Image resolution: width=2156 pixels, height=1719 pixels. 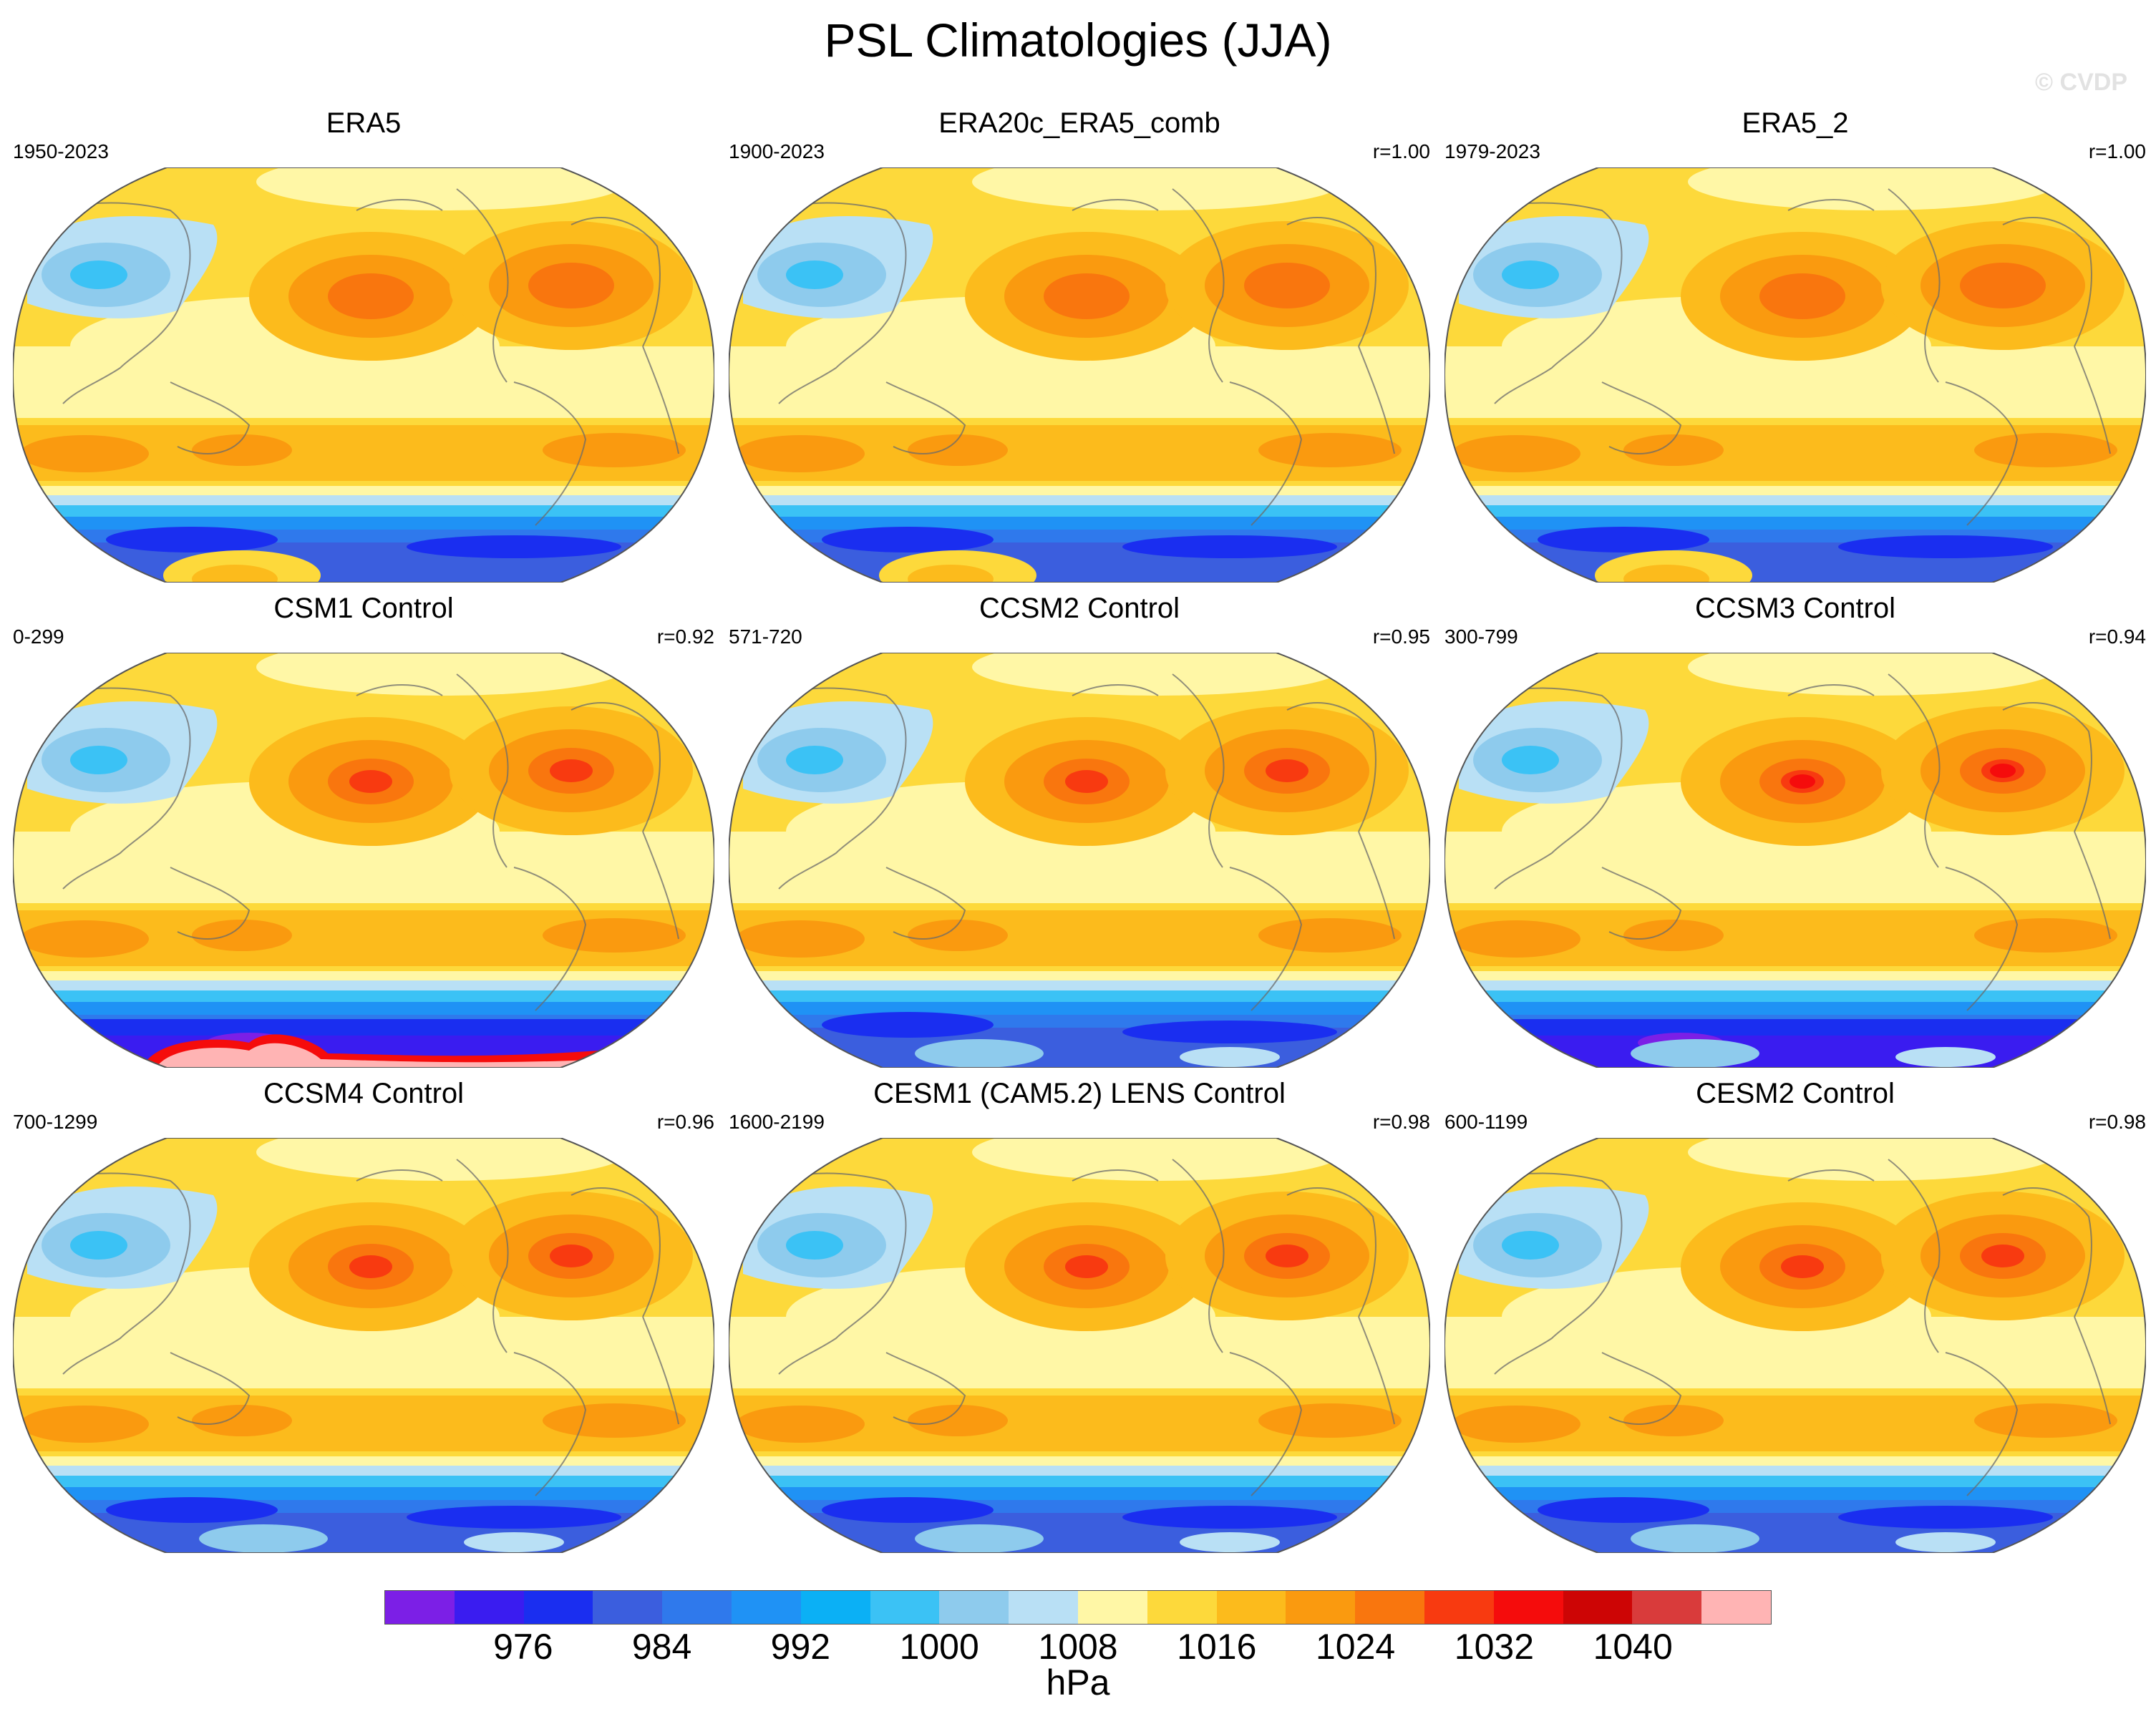 I want to click on map-panel: ERA5_2 1979-2023 r=1.00, so click(x=1795, y=345).